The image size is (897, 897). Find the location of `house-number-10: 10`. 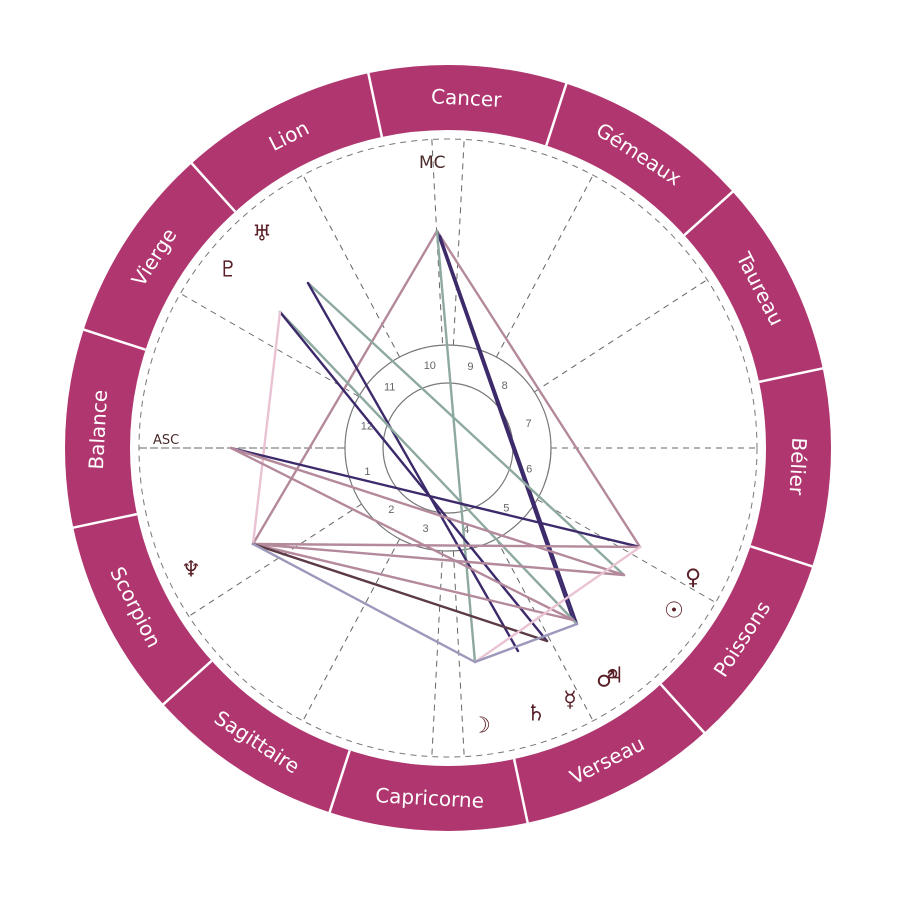

house-number-10: 10 is located at coordinates (430, 366).